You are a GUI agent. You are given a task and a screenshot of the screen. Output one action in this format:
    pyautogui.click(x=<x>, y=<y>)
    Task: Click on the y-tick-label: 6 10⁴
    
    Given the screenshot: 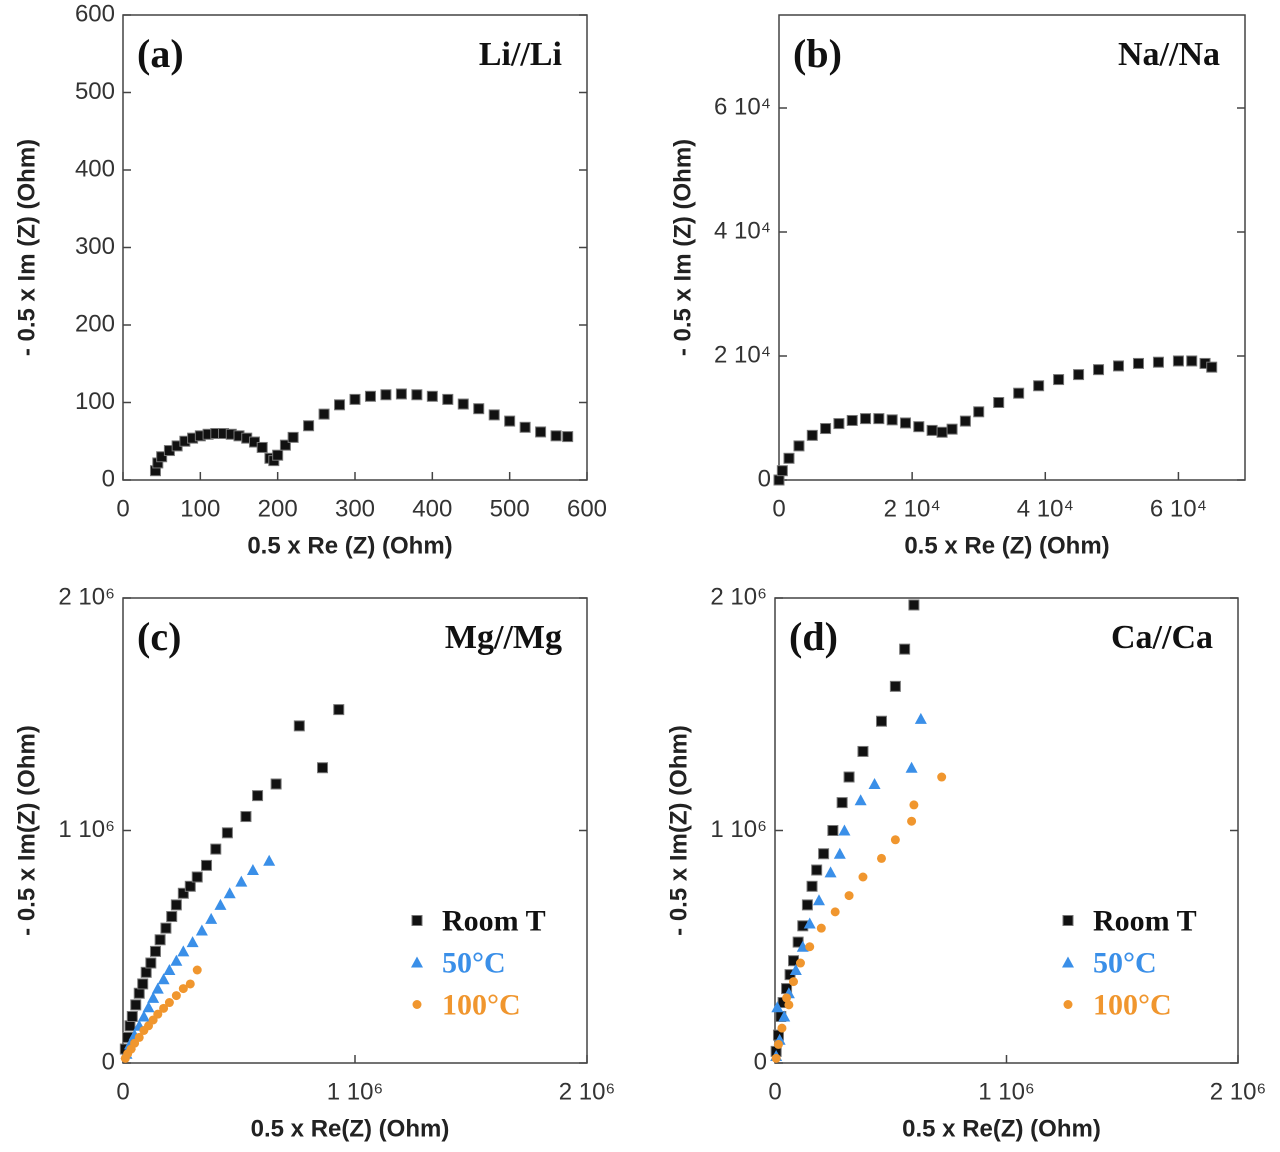 What is the action you would take?
    pyautogui.click(x=742, y=106)
    